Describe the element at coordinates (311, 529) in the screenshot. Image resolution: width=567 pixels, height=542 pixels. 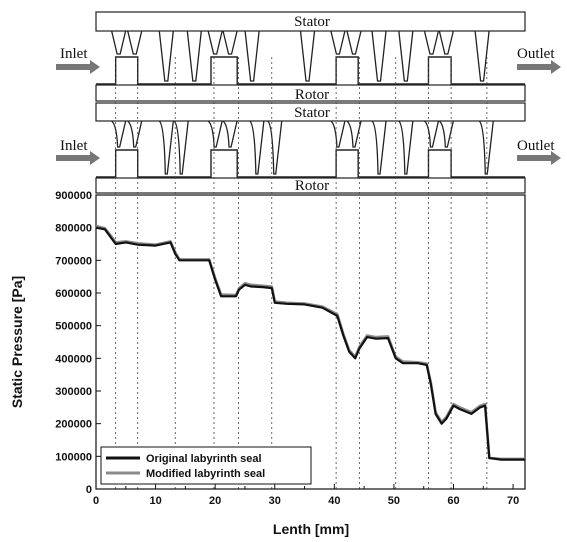
I see `x-axis-title: Lenth [mm]` at that location.